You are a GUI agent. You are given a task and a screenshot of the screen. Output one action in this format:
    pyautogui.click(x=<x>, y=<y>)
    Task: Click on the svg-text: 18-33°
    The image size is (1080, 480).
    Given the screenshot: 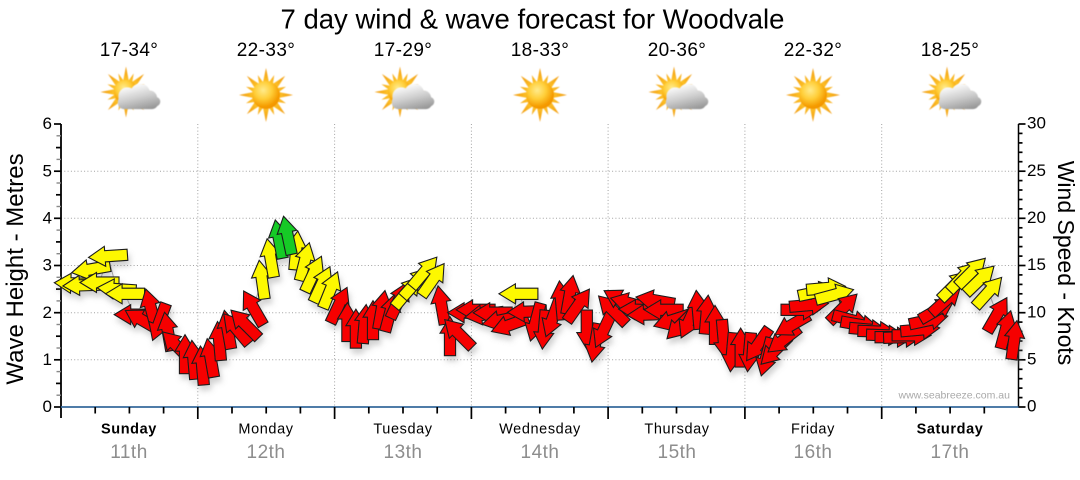 What is the action you would take?
    pyautogui.click(x=540, y=50)
    